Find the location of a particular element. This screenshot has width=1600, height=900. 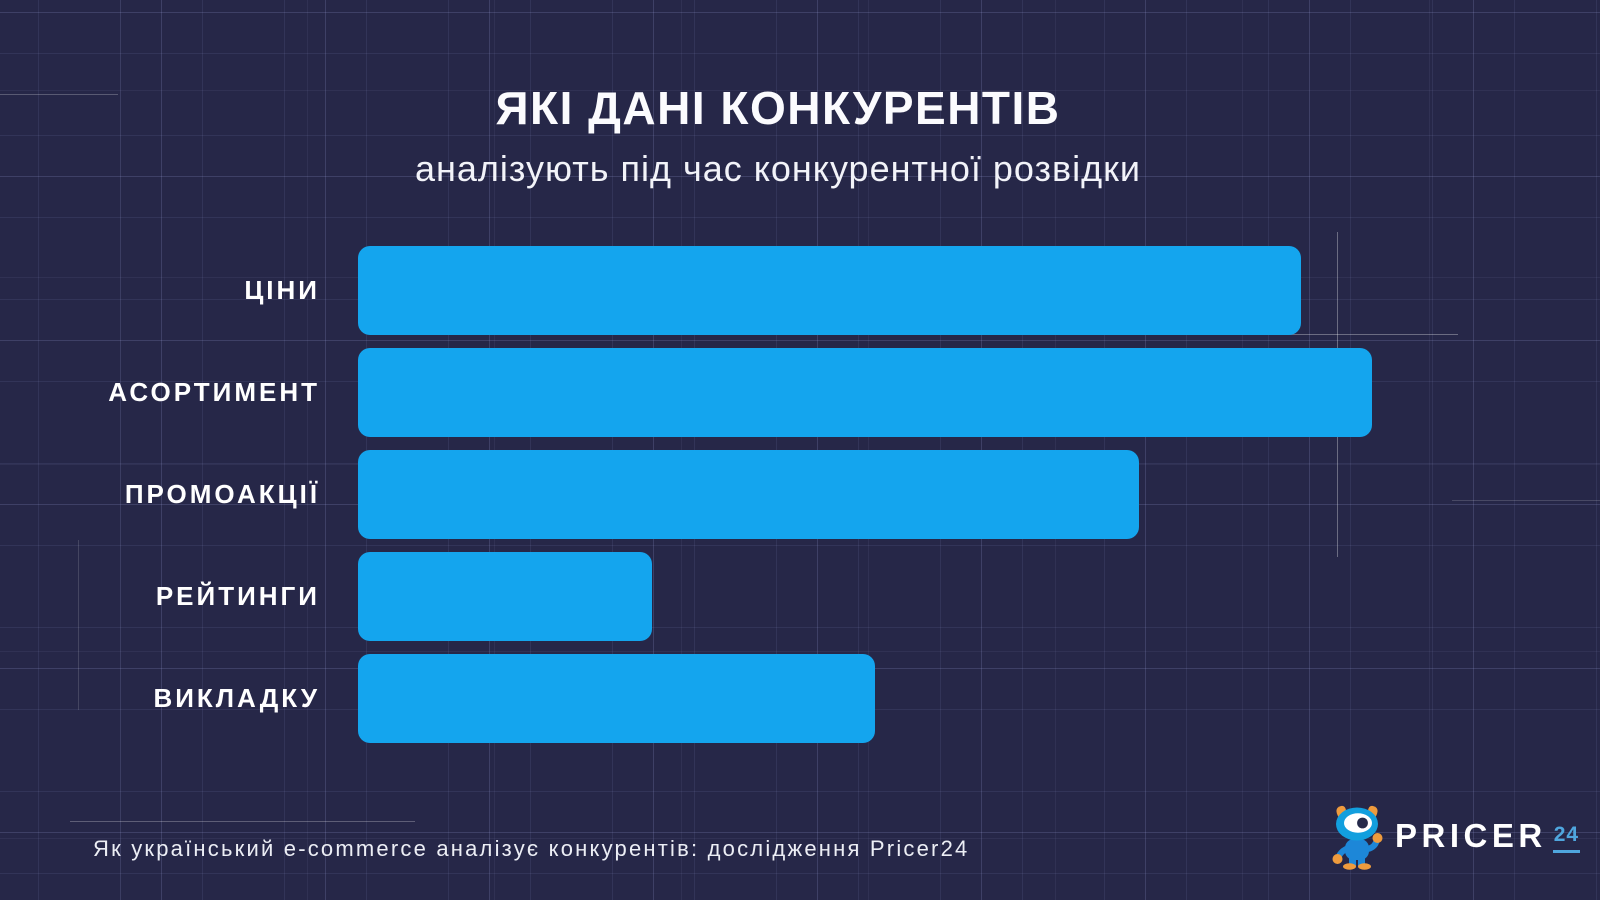

pricer24-logo: PRICER 24 is located at coordinates (1455, 836).